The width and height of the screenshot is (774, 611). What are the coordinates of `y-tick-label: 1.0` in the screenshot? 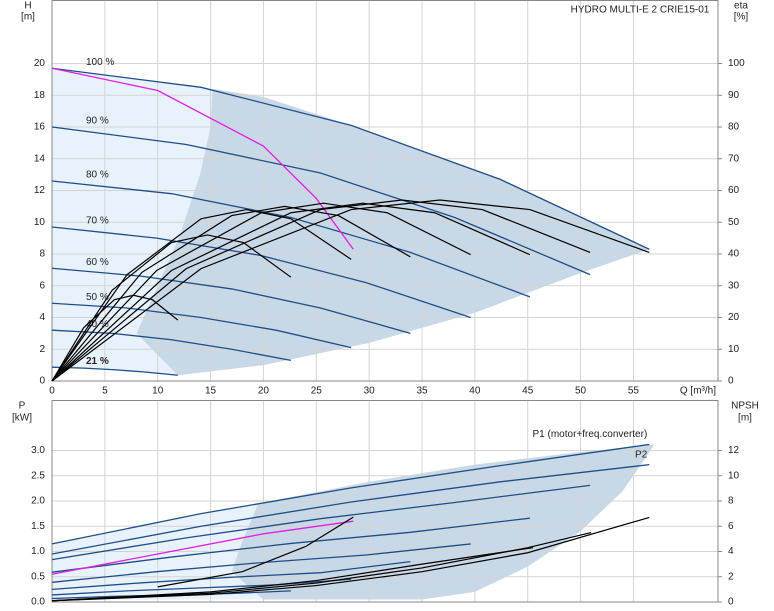 It's located at (38, 551).